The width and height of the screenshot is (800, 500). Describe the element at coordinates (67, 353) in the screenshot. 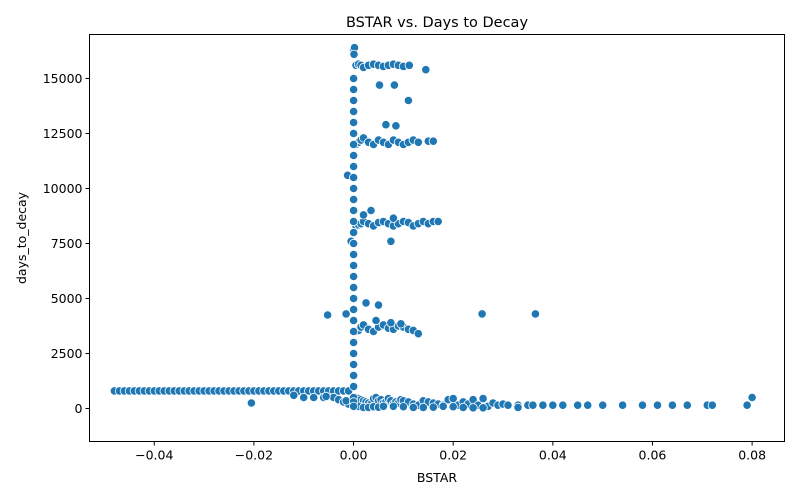

I see `y-tick-label: 2500` at that location.